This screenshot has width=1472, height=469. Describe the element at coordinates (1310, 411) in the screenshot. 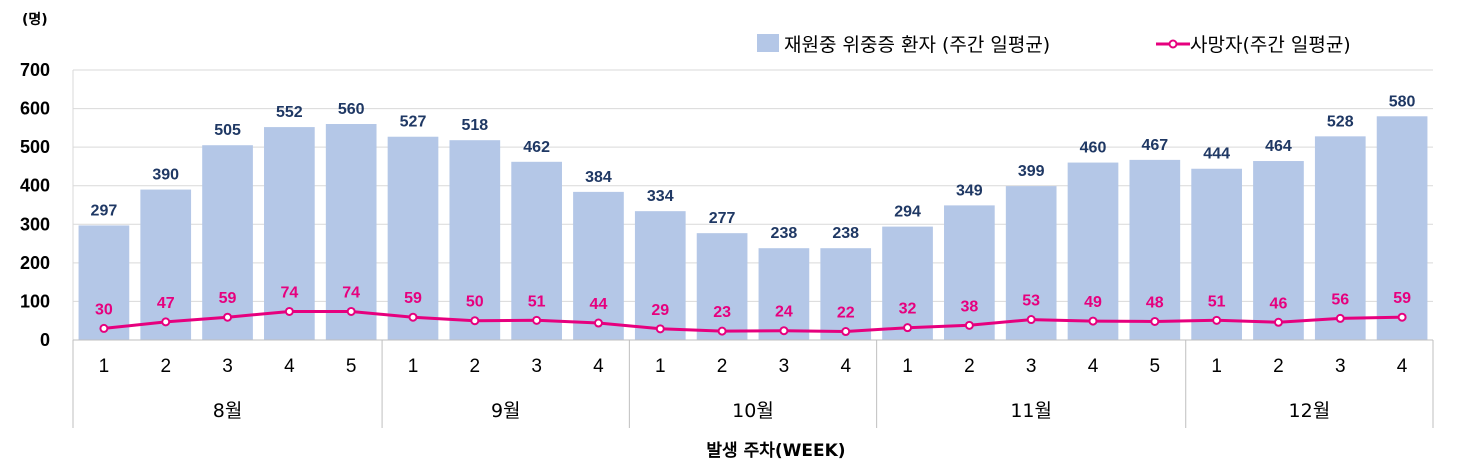

I see `month-group-label: 12월` at that location.